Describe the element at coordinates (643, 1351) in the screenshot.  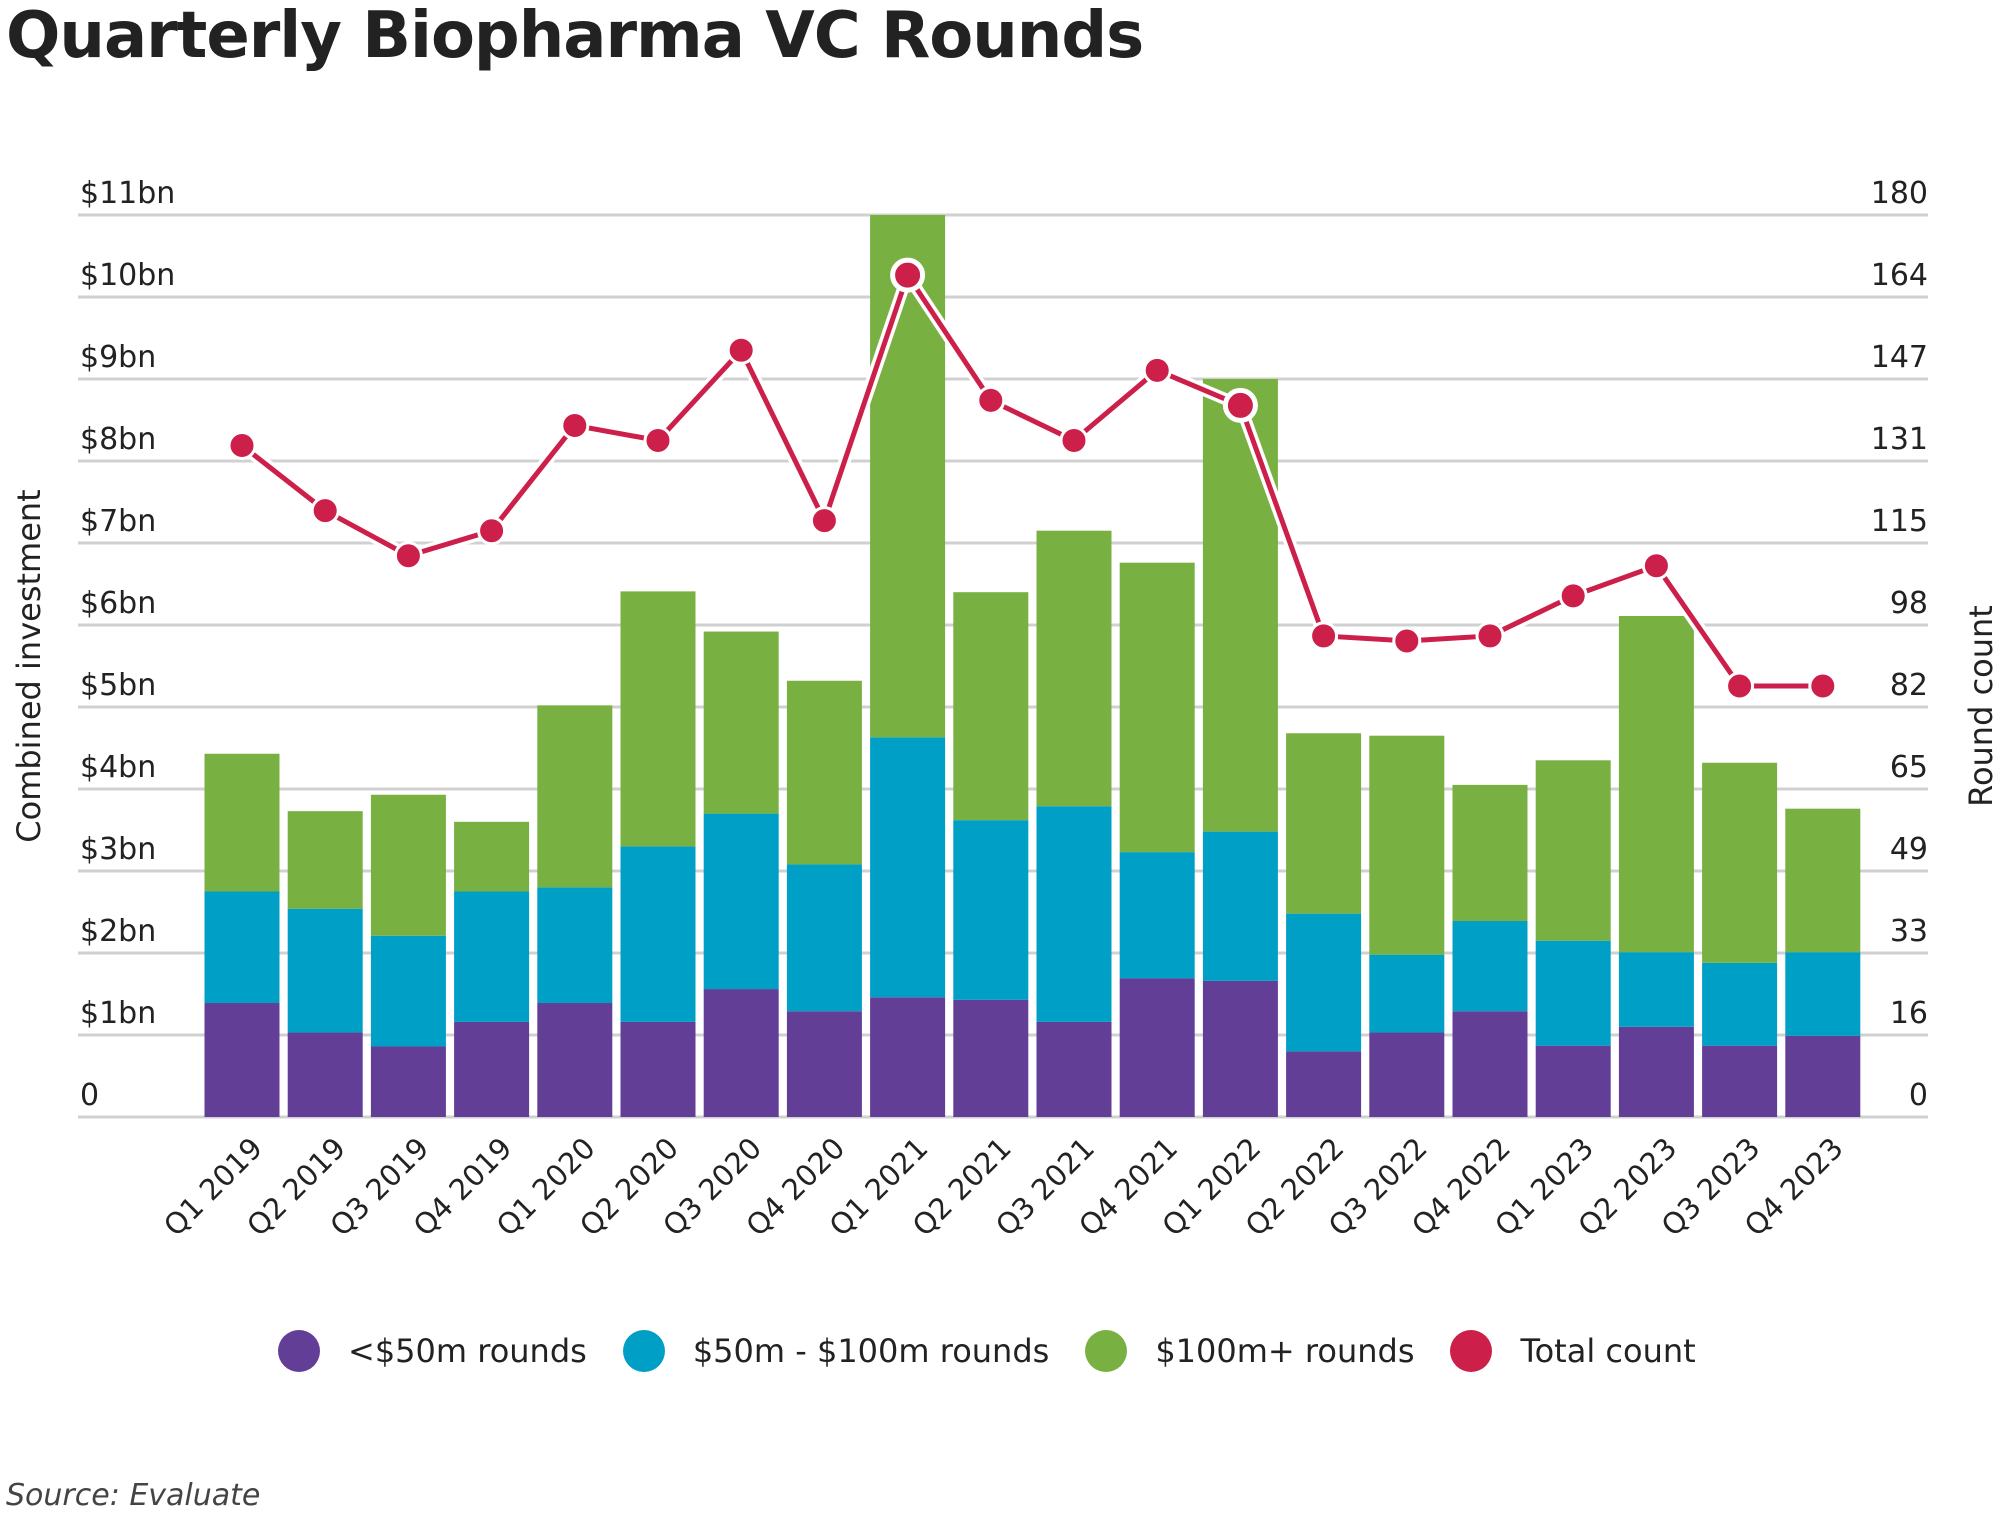
I see `legend-swatch-mid-icon` at that location.